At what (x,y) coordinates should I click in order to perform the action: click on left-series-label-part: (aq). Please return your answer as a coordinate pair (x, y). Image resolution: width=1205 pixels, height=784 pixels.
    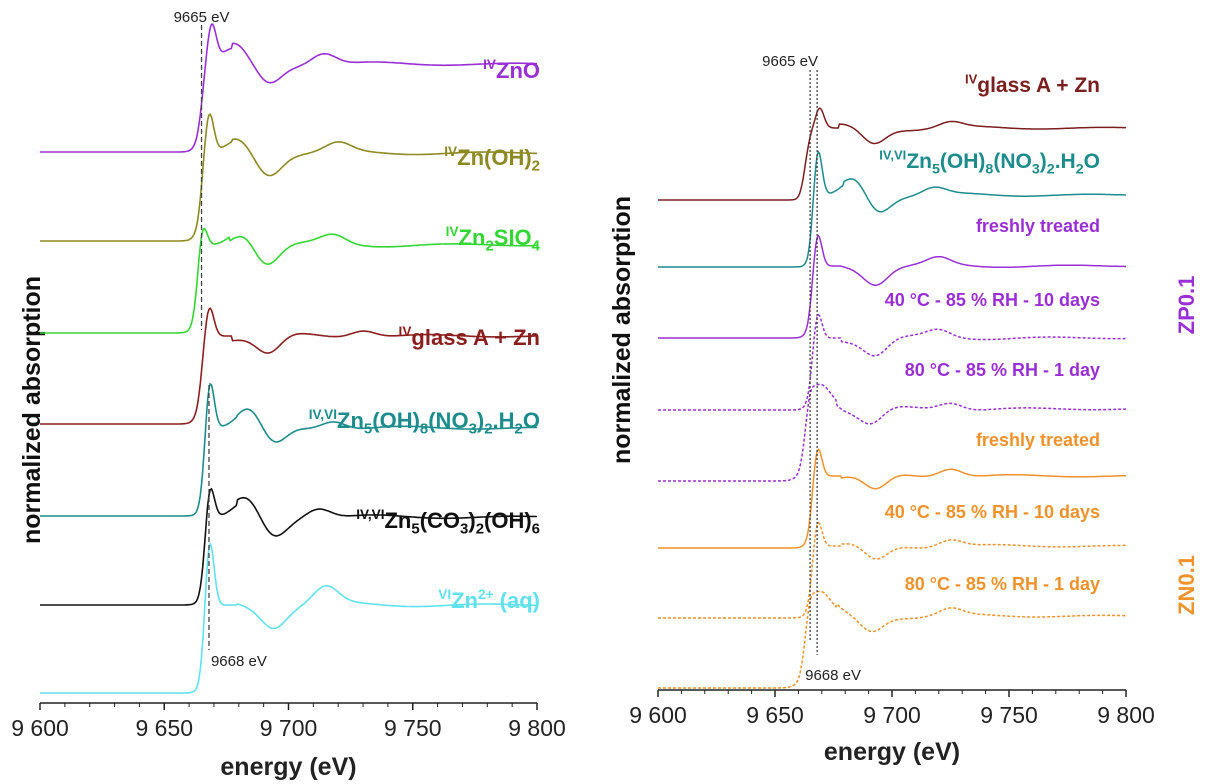
    Looking at the image, I should click on (517, 600).